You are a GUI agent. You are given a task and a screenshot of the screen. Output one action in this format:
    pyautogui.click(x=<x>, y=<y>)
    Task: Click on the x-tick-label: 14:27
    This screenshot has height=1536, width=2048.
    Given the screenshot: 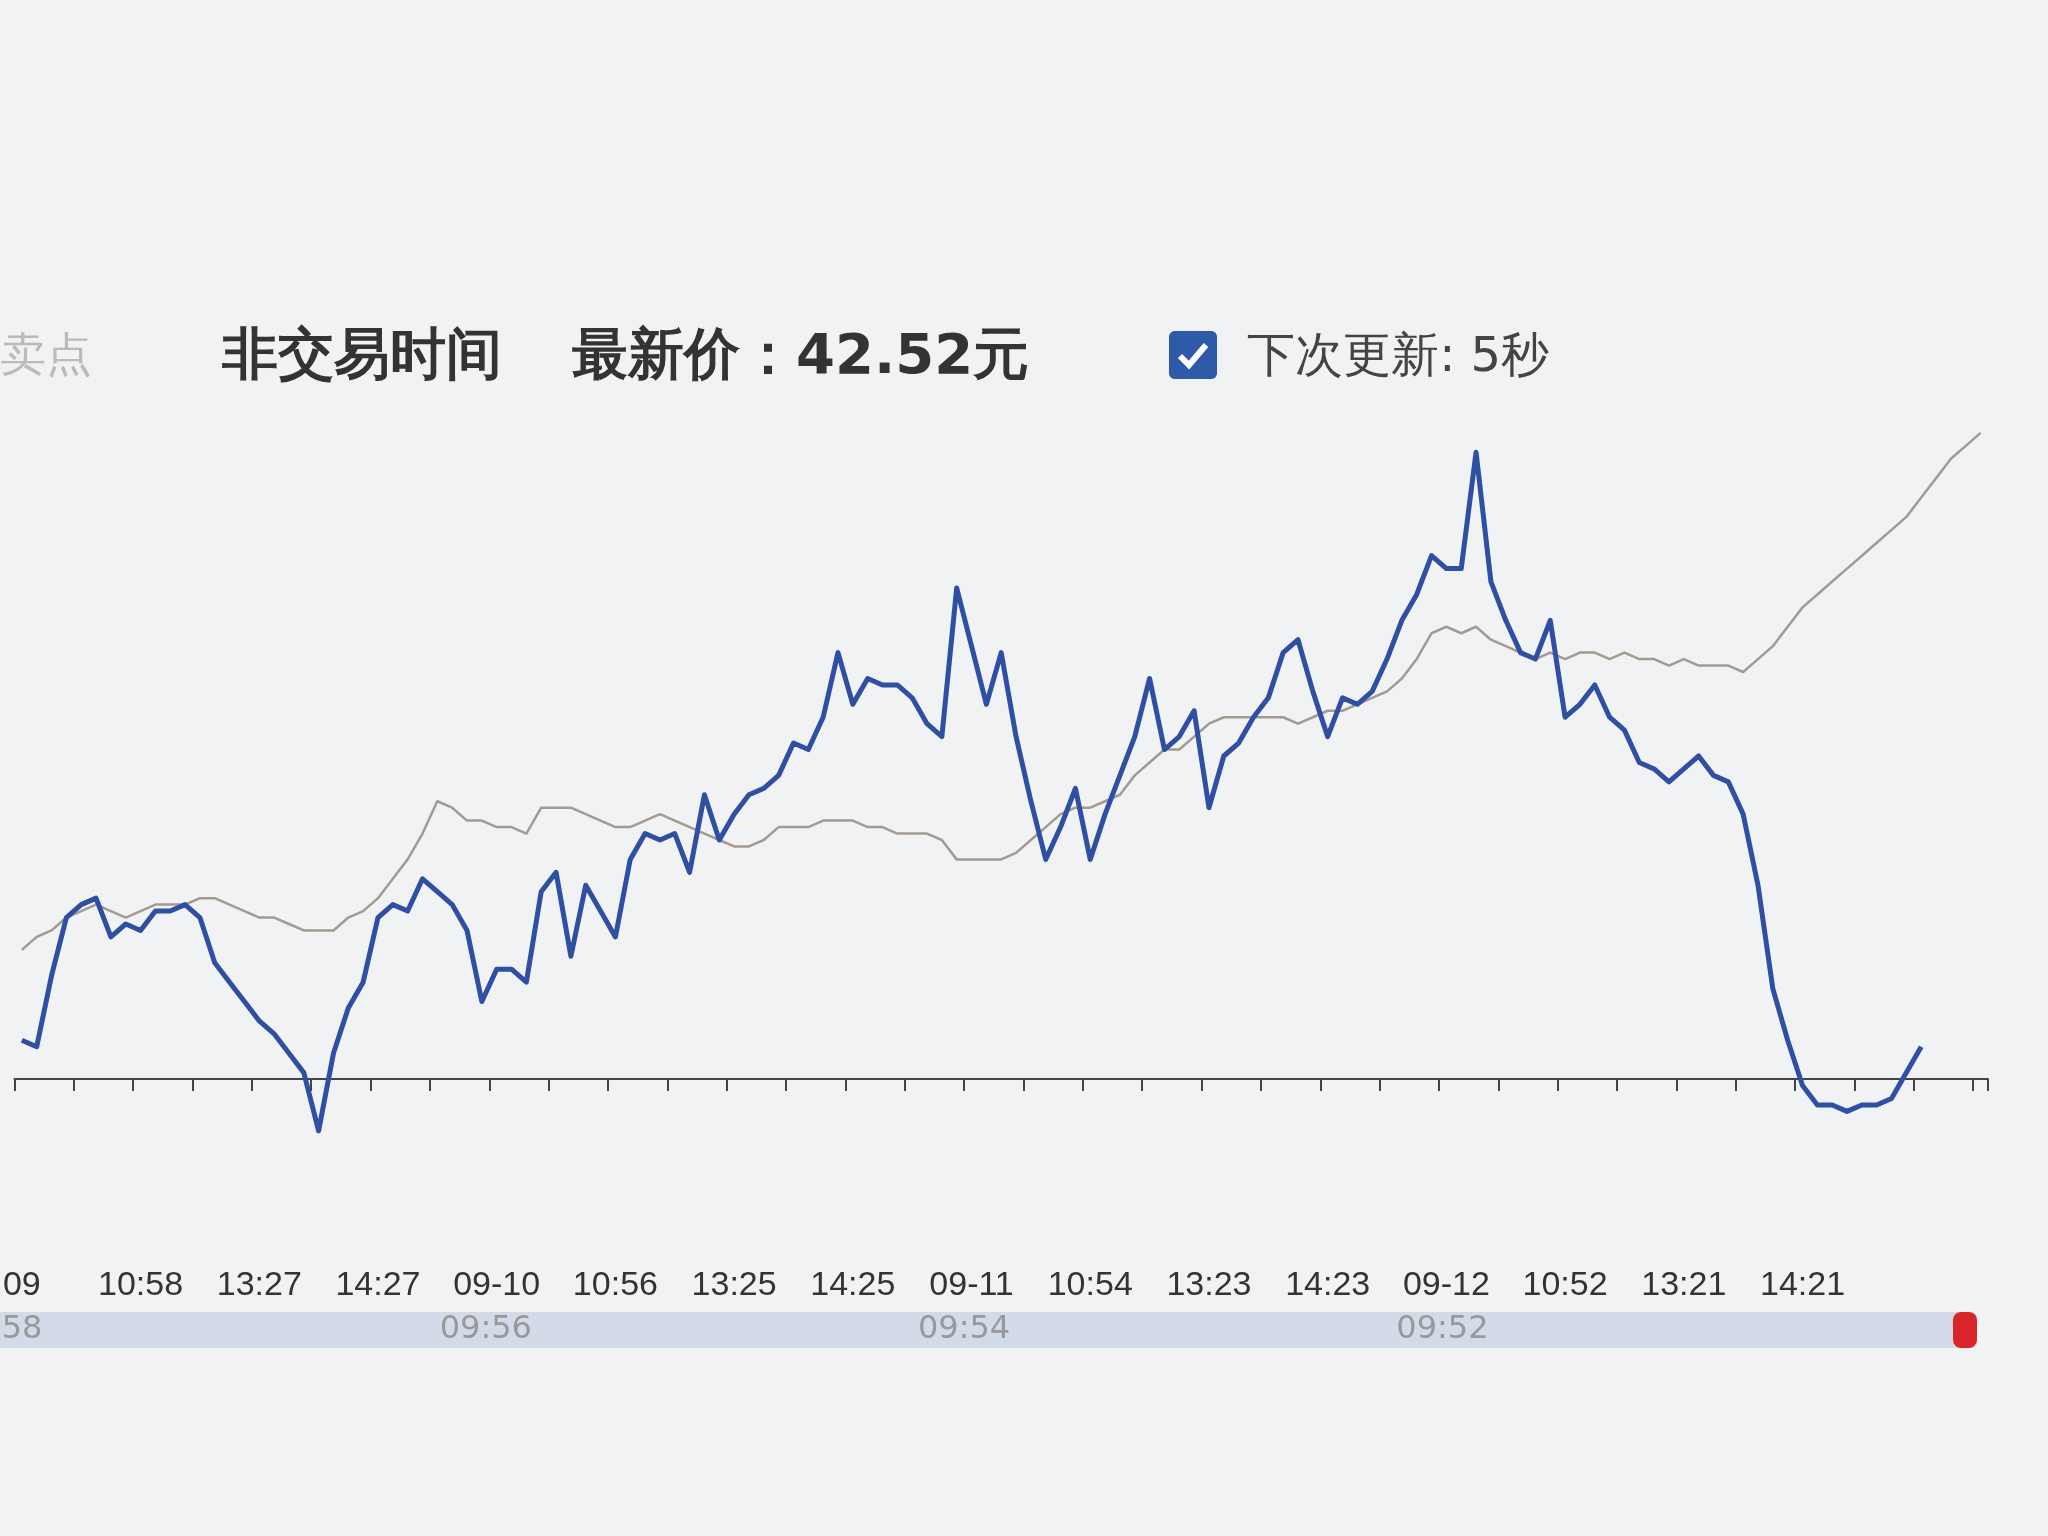 What is the action you would take?
    pyautogui.click(x=378, y=1283)
    